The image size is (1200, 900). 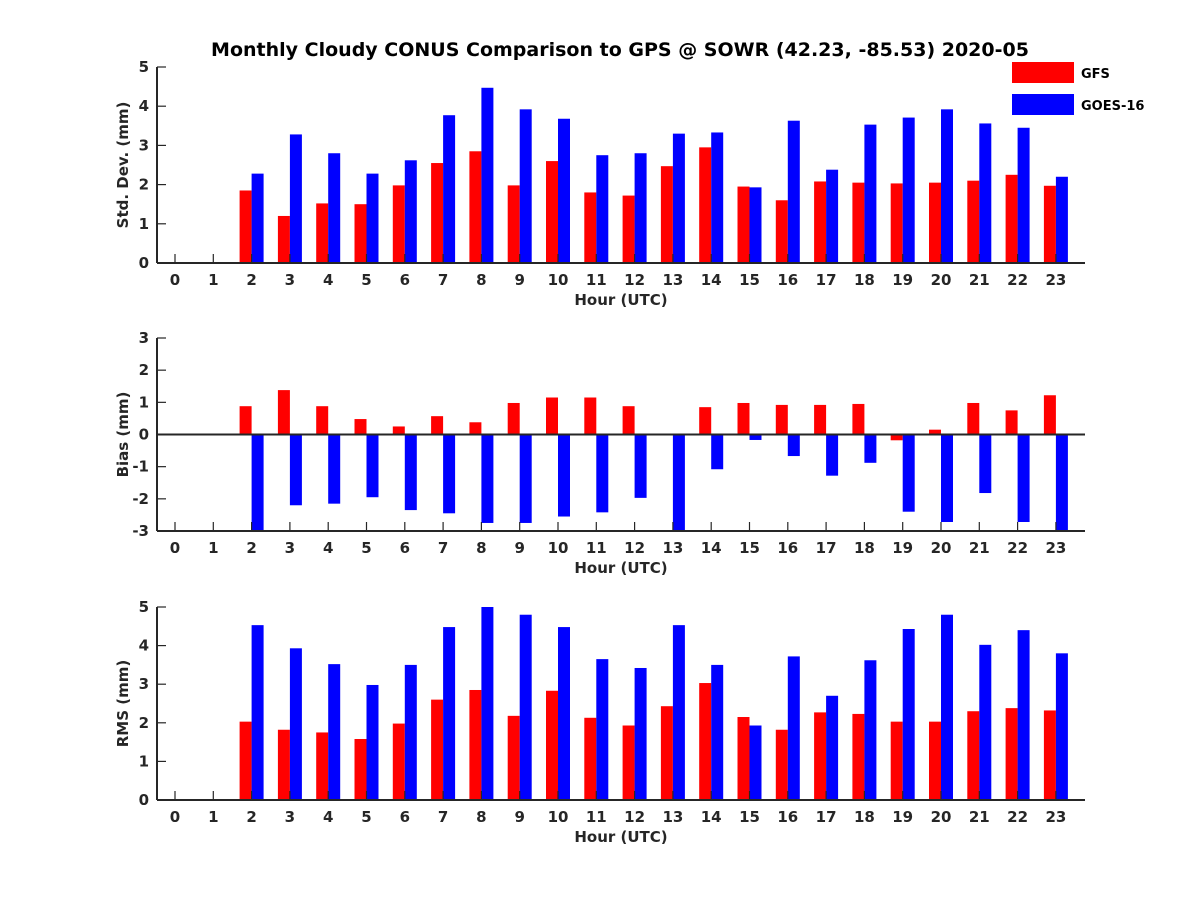 I want to click on x-tick-label: 4, so click(x=328, y=280).